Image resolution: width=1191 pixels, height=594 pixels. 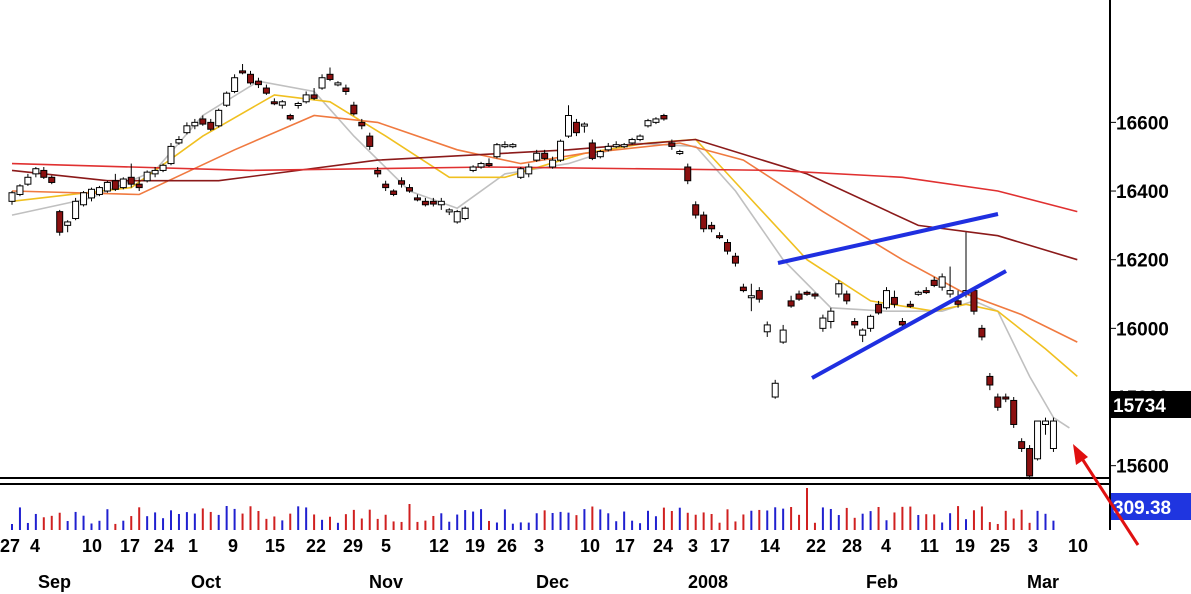 What do you see at coordinates (35, 546) in the screenshot?
I see `day-tick-label: 4` at bounding box center [35, 546].